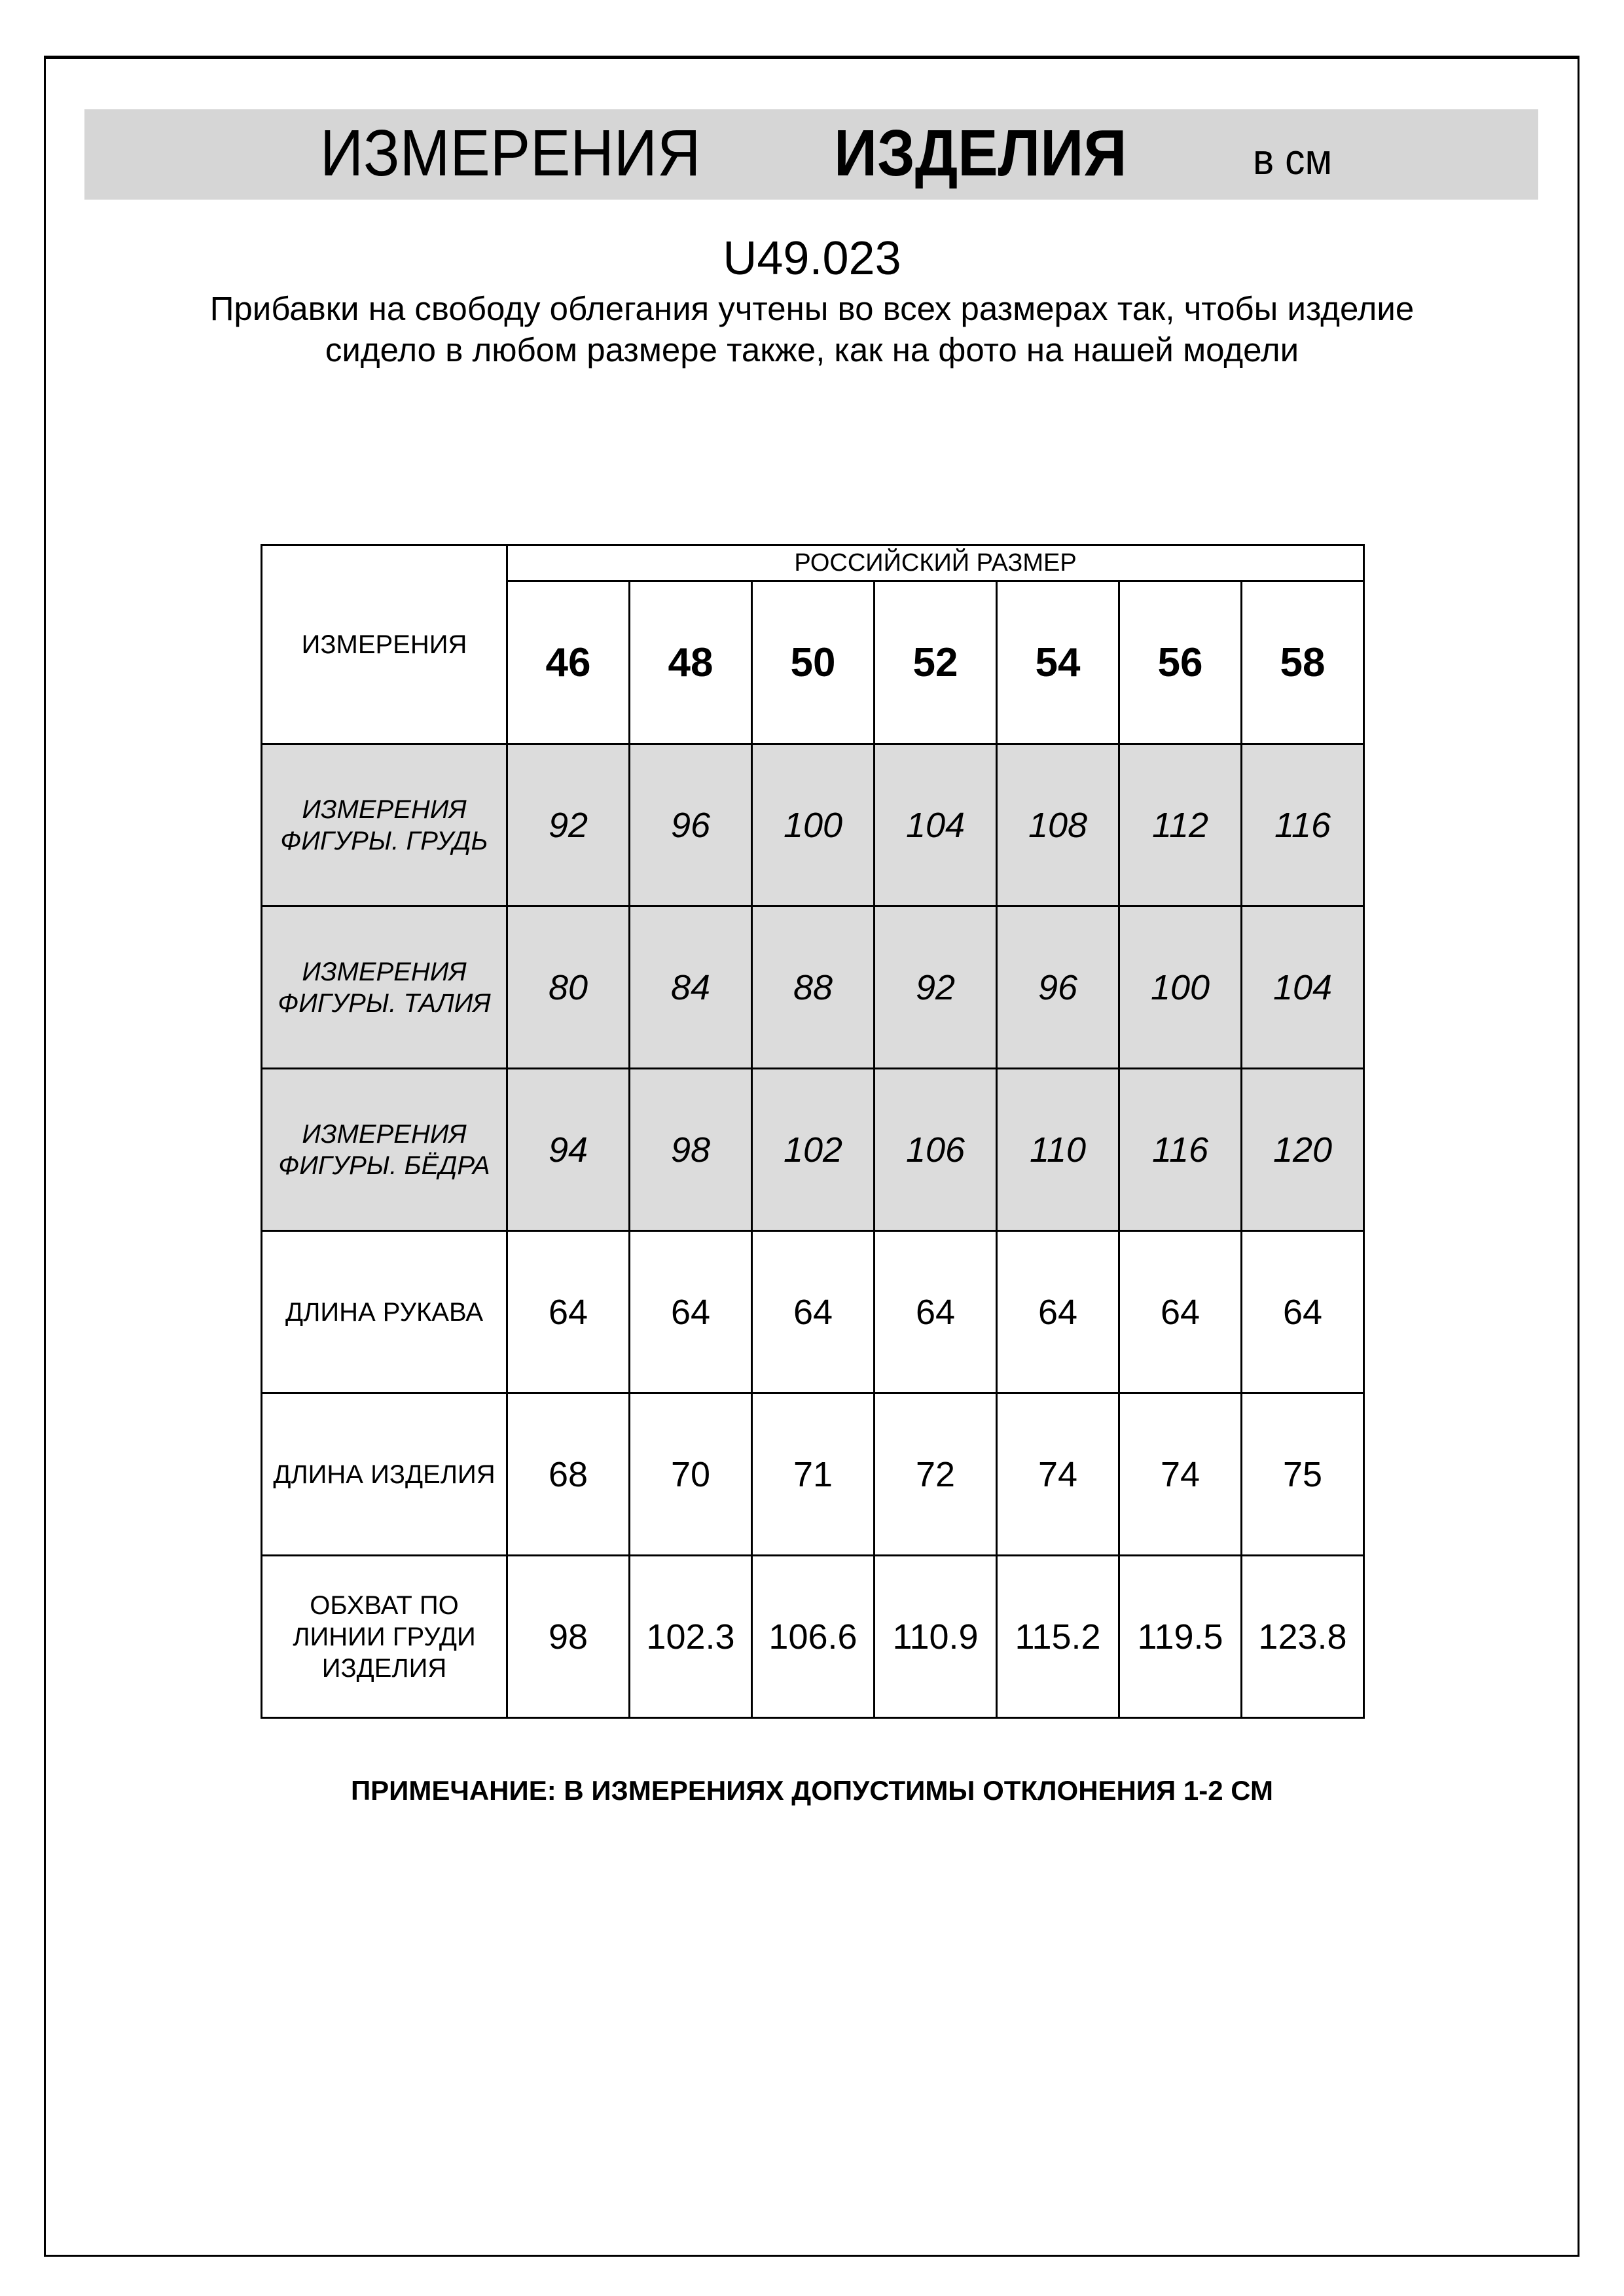  What do you see at coordinates (568, 662) in the screenshot?
I see `size-header: 46` at bounding box center [568, 662].